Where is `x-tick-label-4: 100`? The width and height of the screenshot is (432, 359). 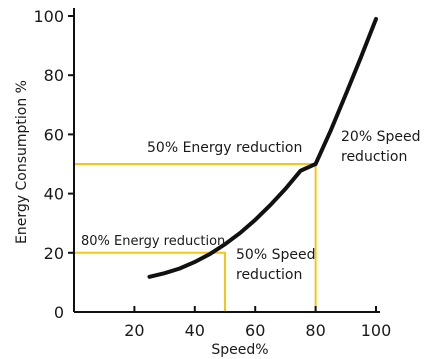 x-tick-label-4: 100 is located at coordinates (376, 330).